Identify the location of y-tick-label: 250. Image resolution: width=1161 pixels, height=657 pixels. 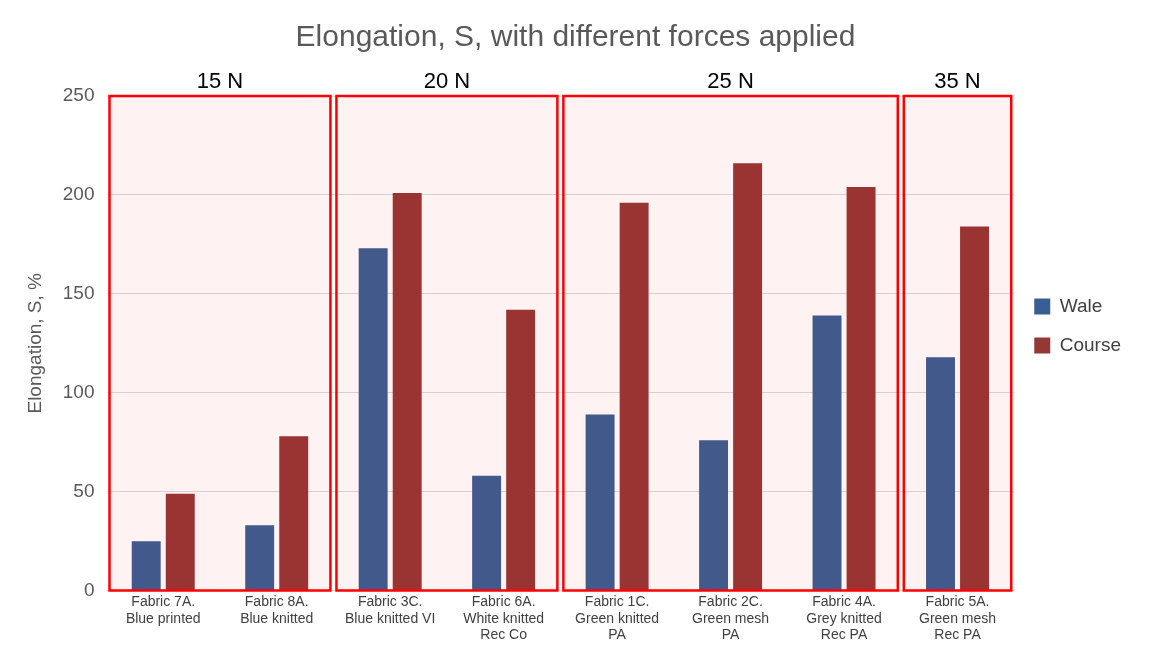
(78, 95).